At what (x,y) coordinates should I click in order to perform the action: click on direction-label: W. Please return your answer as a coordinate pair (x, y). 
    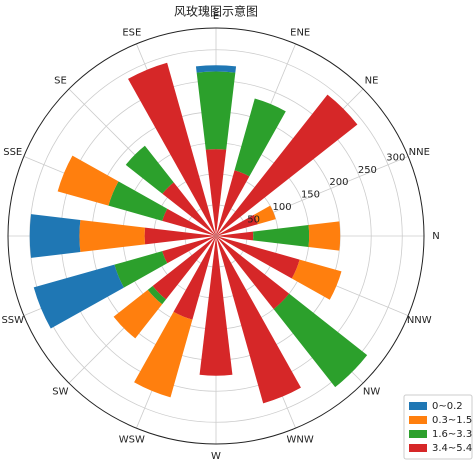
    Looking at the image, I should click on (216, 456).